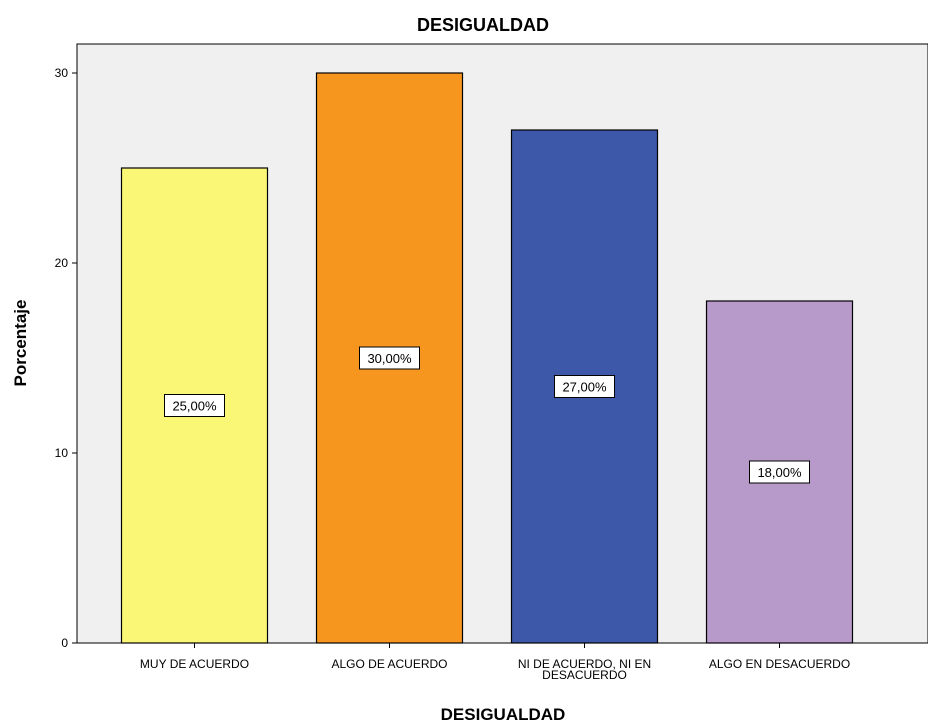  I want to click on x-tick-label: ALGO DE ACUERDO, so click(389, 664).